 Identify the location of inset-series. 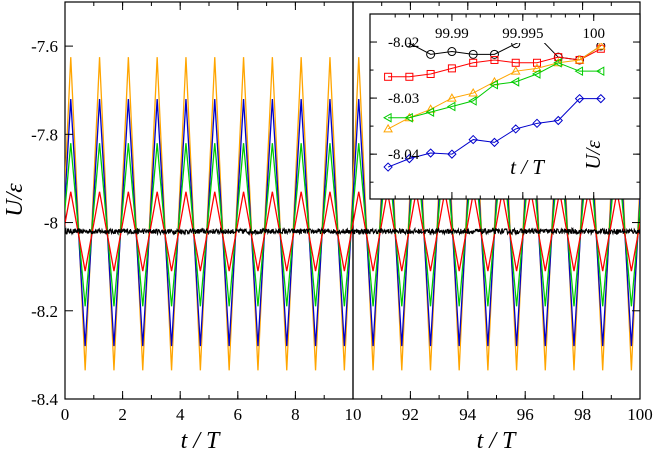
(494, 107).